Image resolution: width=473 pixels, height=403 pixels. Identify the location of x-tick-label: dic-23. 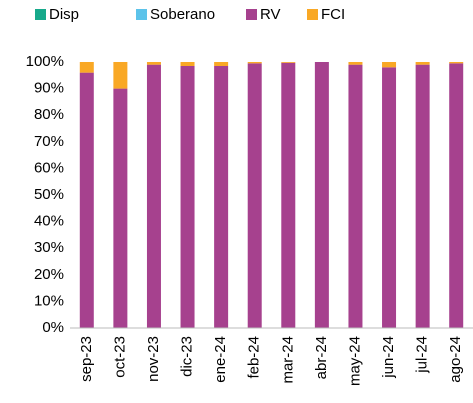
(187, 356).